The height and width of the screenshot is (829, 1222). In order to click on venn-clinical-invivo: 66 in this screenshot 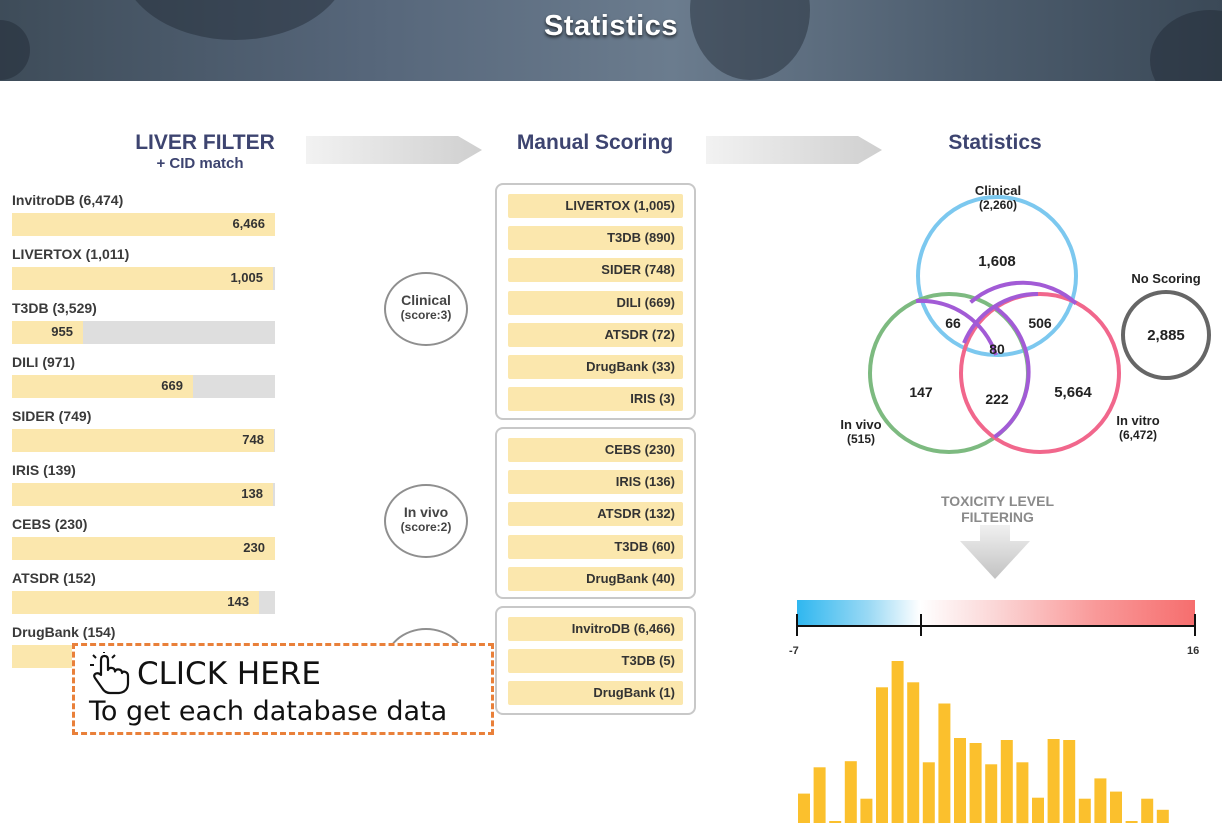, I will do `click(953, 323)`.